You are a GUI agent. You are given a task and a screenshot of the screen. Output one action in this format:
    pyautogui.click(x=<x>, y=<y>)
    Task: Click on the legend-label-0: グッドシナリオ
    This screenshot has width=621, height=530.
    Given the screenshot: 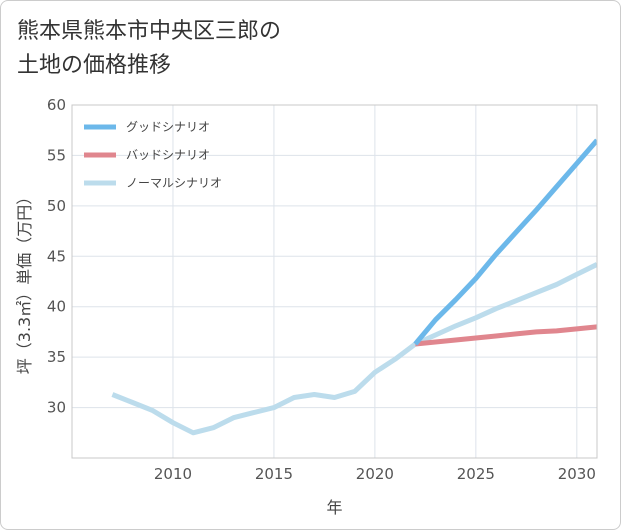 What is the action you would take?
    pyautogui.click(x=168, y=127)
    